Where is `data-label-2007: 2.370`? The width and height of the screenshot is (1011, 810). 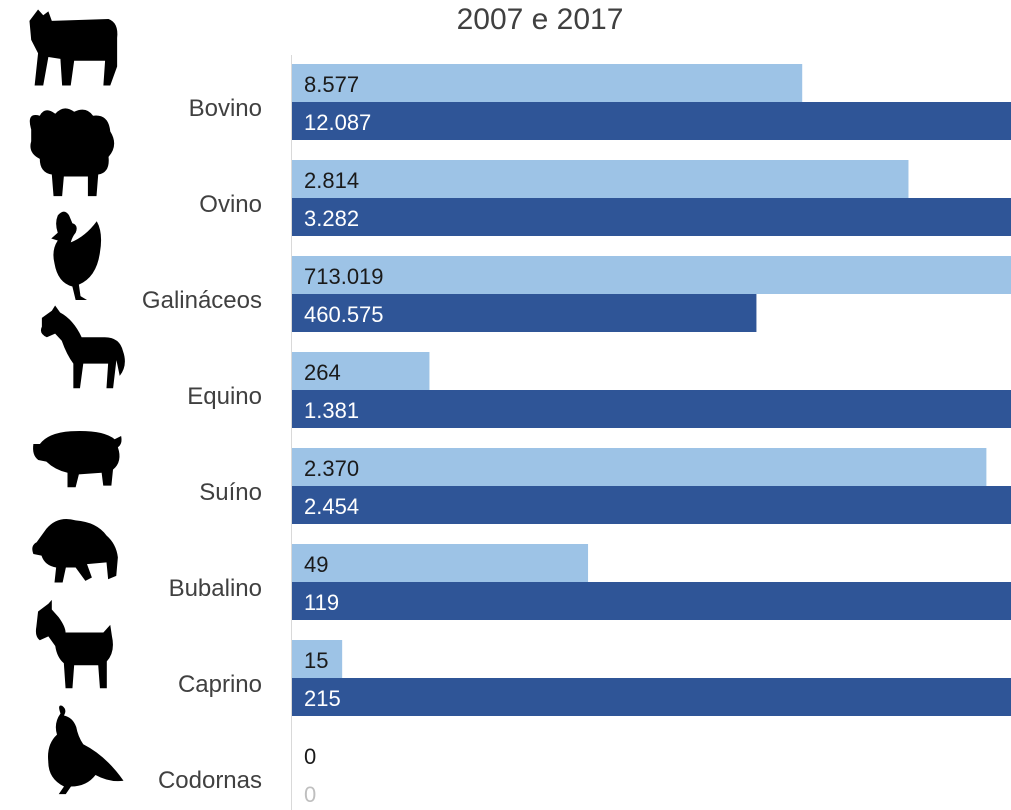 data-label-2007: 2.370 is located at coordinates (331, 468).